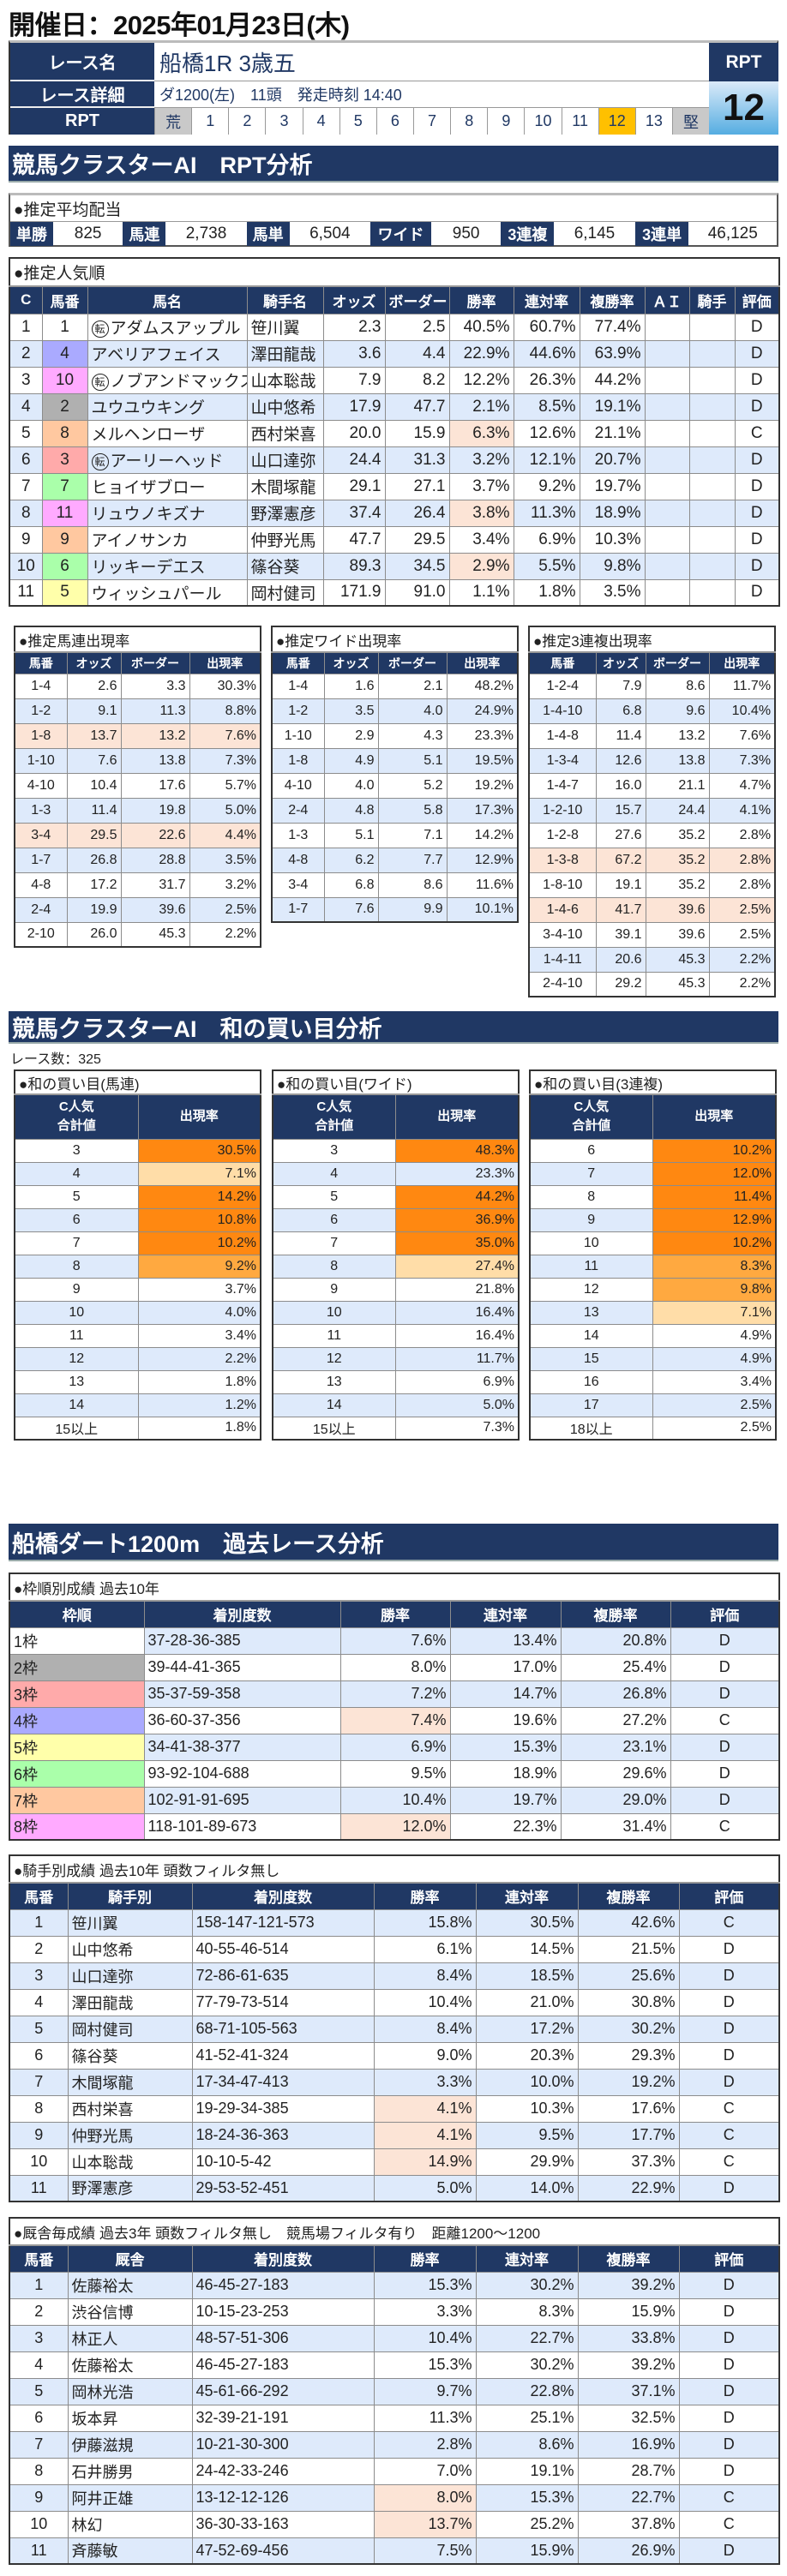 The height and width of the screenshot is (2576, 787). I want to click on column-header: C, so click(26, 300).